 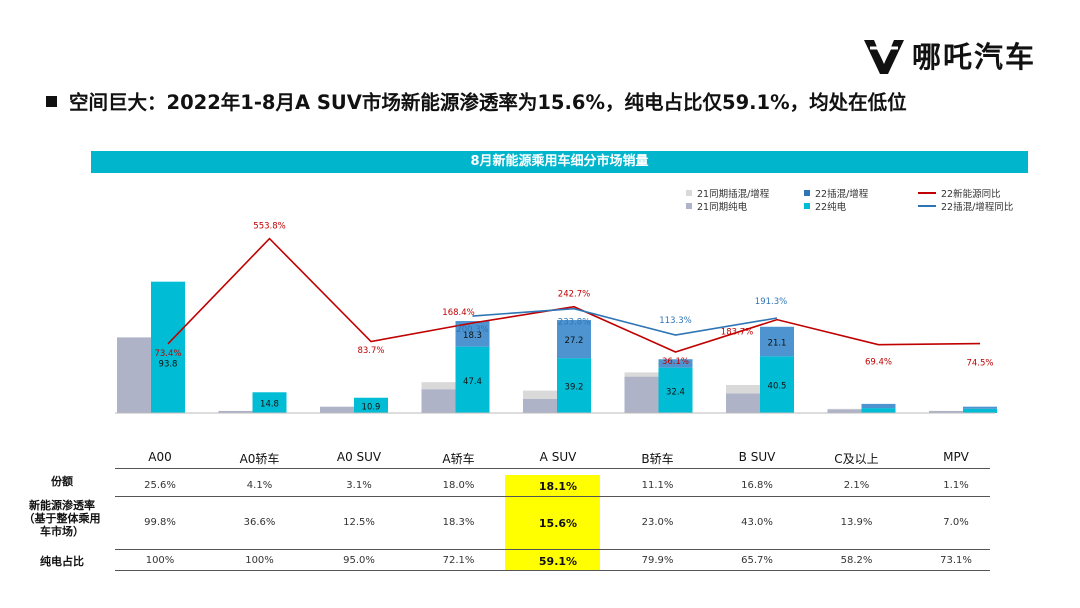 I want to click on line-phev-yoy, so click(x=625, y=321).